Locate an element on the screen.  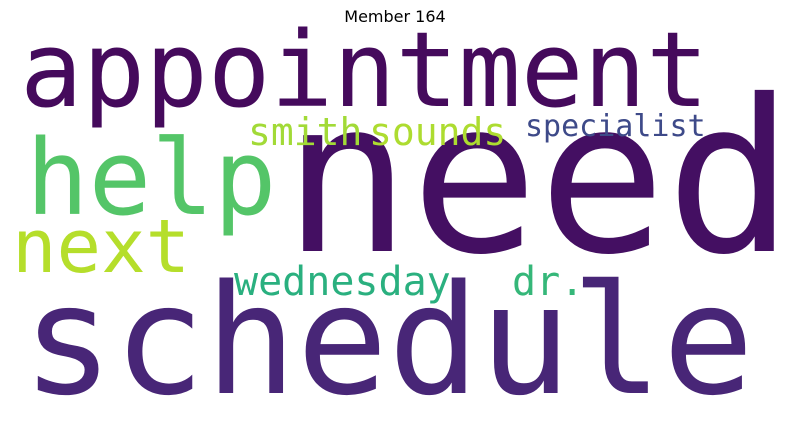
word-smith: smith is located at coordinates (305, 132).